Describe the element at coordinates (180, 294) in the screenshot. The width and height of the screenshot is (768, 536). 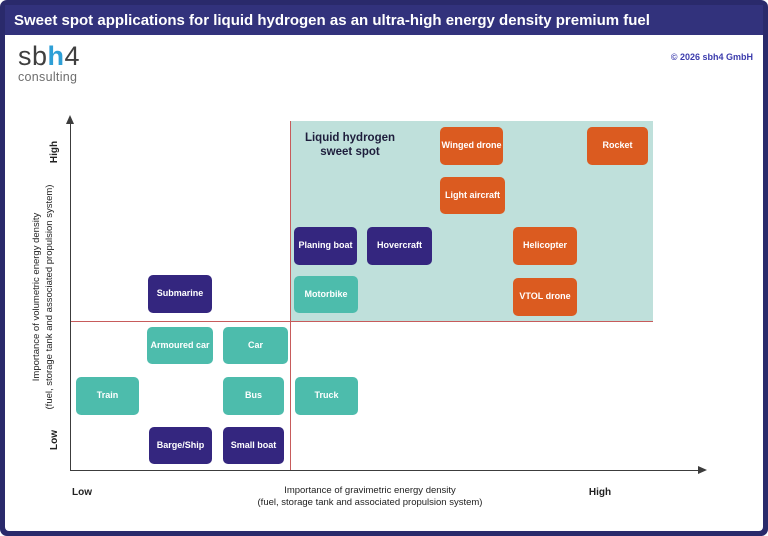
I see `app-box-submarine: Submarine` at that location.